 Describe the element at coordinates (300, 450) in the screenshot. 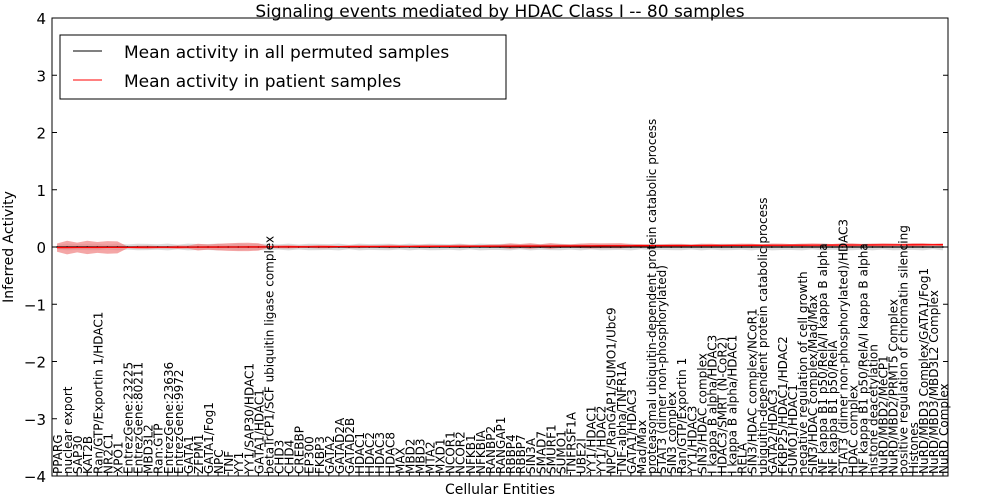

I see `x-tick-label: CREBBP` at that location.